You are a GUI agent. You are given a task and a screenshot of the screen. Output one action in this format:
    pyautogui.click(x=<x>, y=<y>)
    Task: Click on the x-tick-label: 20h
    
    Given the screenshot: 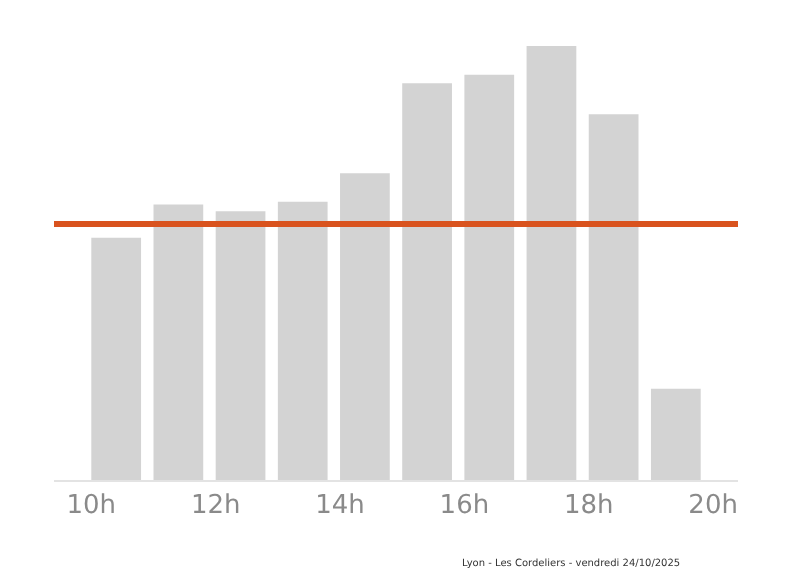 What is the action you would take?
    pyautogui.click(x=713, y=506)
    